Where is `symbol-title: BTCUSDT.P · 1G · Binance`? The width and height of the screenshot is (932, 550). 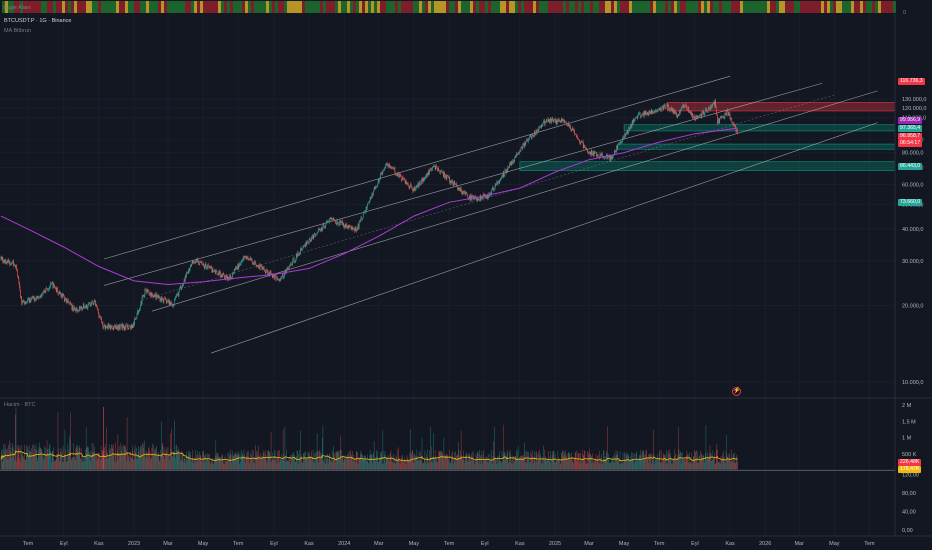
symbol-title: BTCUSDT.P · 1G · Binance is located at coordinates (38, 21).